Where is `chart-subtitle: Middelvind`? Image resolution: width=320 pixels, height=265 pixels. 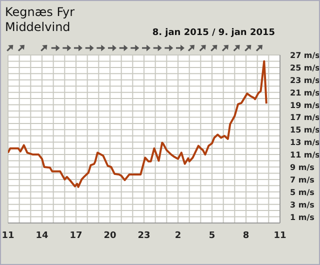
chart-subtitle: Middelvind is located at coordinates (38, 27).